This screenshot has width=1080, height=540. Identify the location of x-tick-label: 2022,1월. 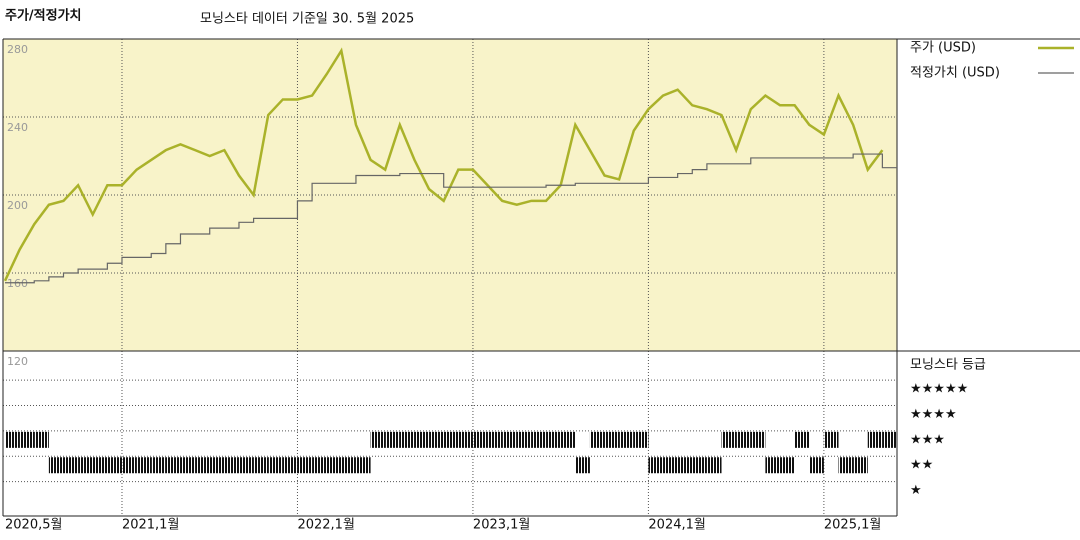
(325, 525).